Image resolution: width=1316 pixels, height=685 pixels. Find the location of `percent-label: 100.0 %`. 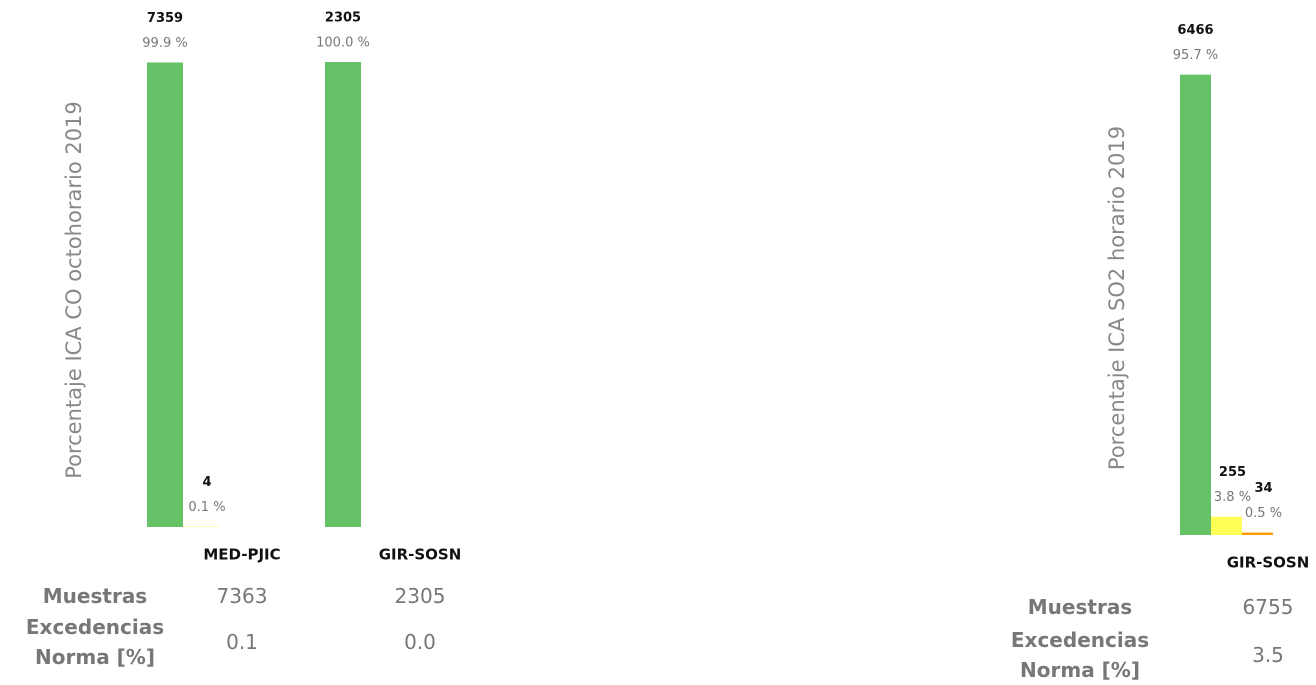

percent-label: 100.0 % is located at coordinates (343, 43).